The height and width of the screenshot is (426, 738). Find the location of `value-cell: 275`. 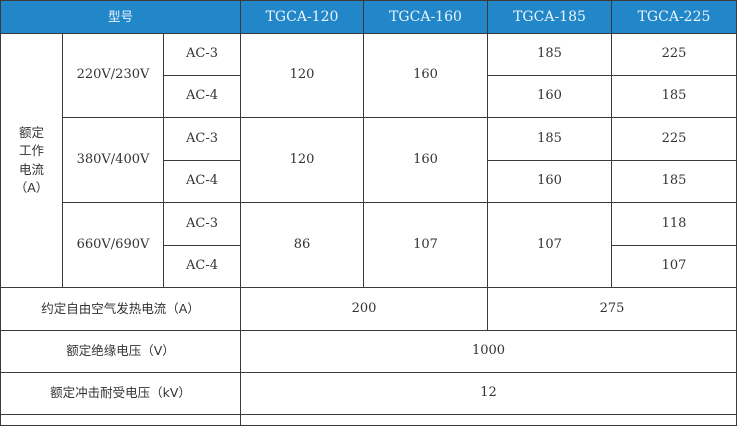

value-cell: 275 is located at coordinates (612, 309).